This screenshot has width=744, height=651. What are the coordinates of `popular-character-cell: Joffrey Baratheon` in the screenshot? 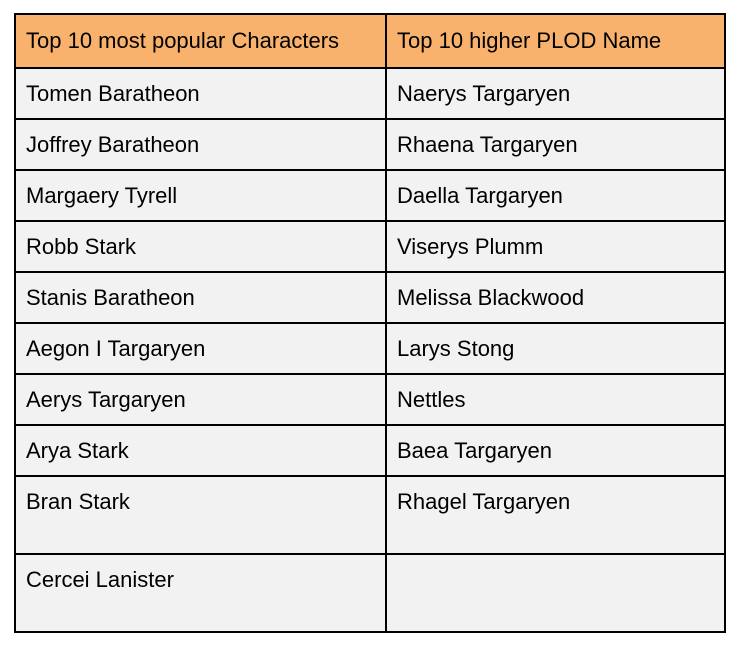 It's located at (200, 144).